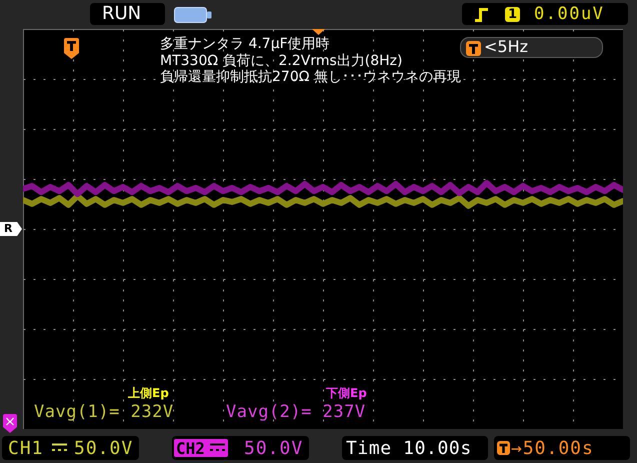 The height and width of the screenshot is (463, 637). What do you see at coordinates (506, 46) in the screenshot?
I see `text: <5Hz` at bounding box center [506, 46].